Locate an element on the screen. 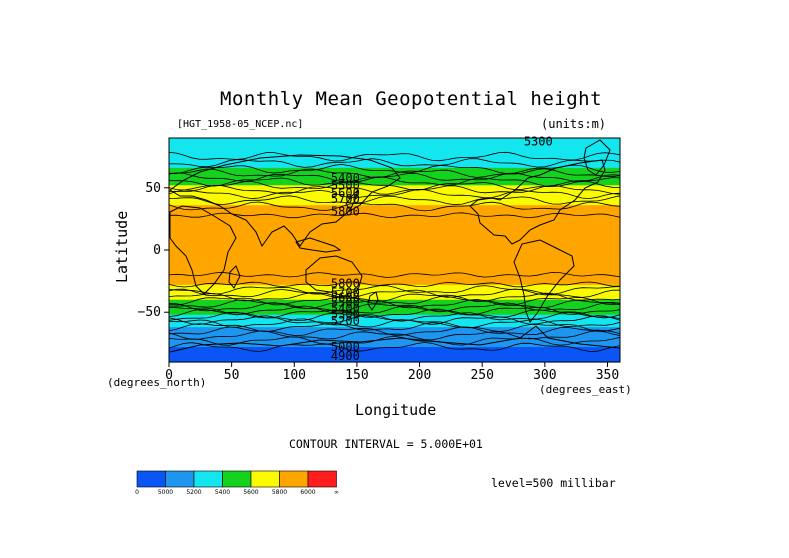 The image size is (789, 558). contour-label: 5700 is located at coordinates (345, 199).